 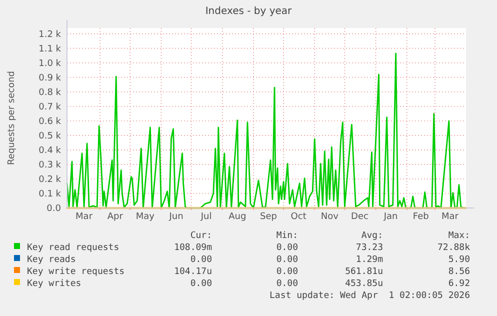 I want to click on x-tick-label: Apr, so click(x=115, y=217).